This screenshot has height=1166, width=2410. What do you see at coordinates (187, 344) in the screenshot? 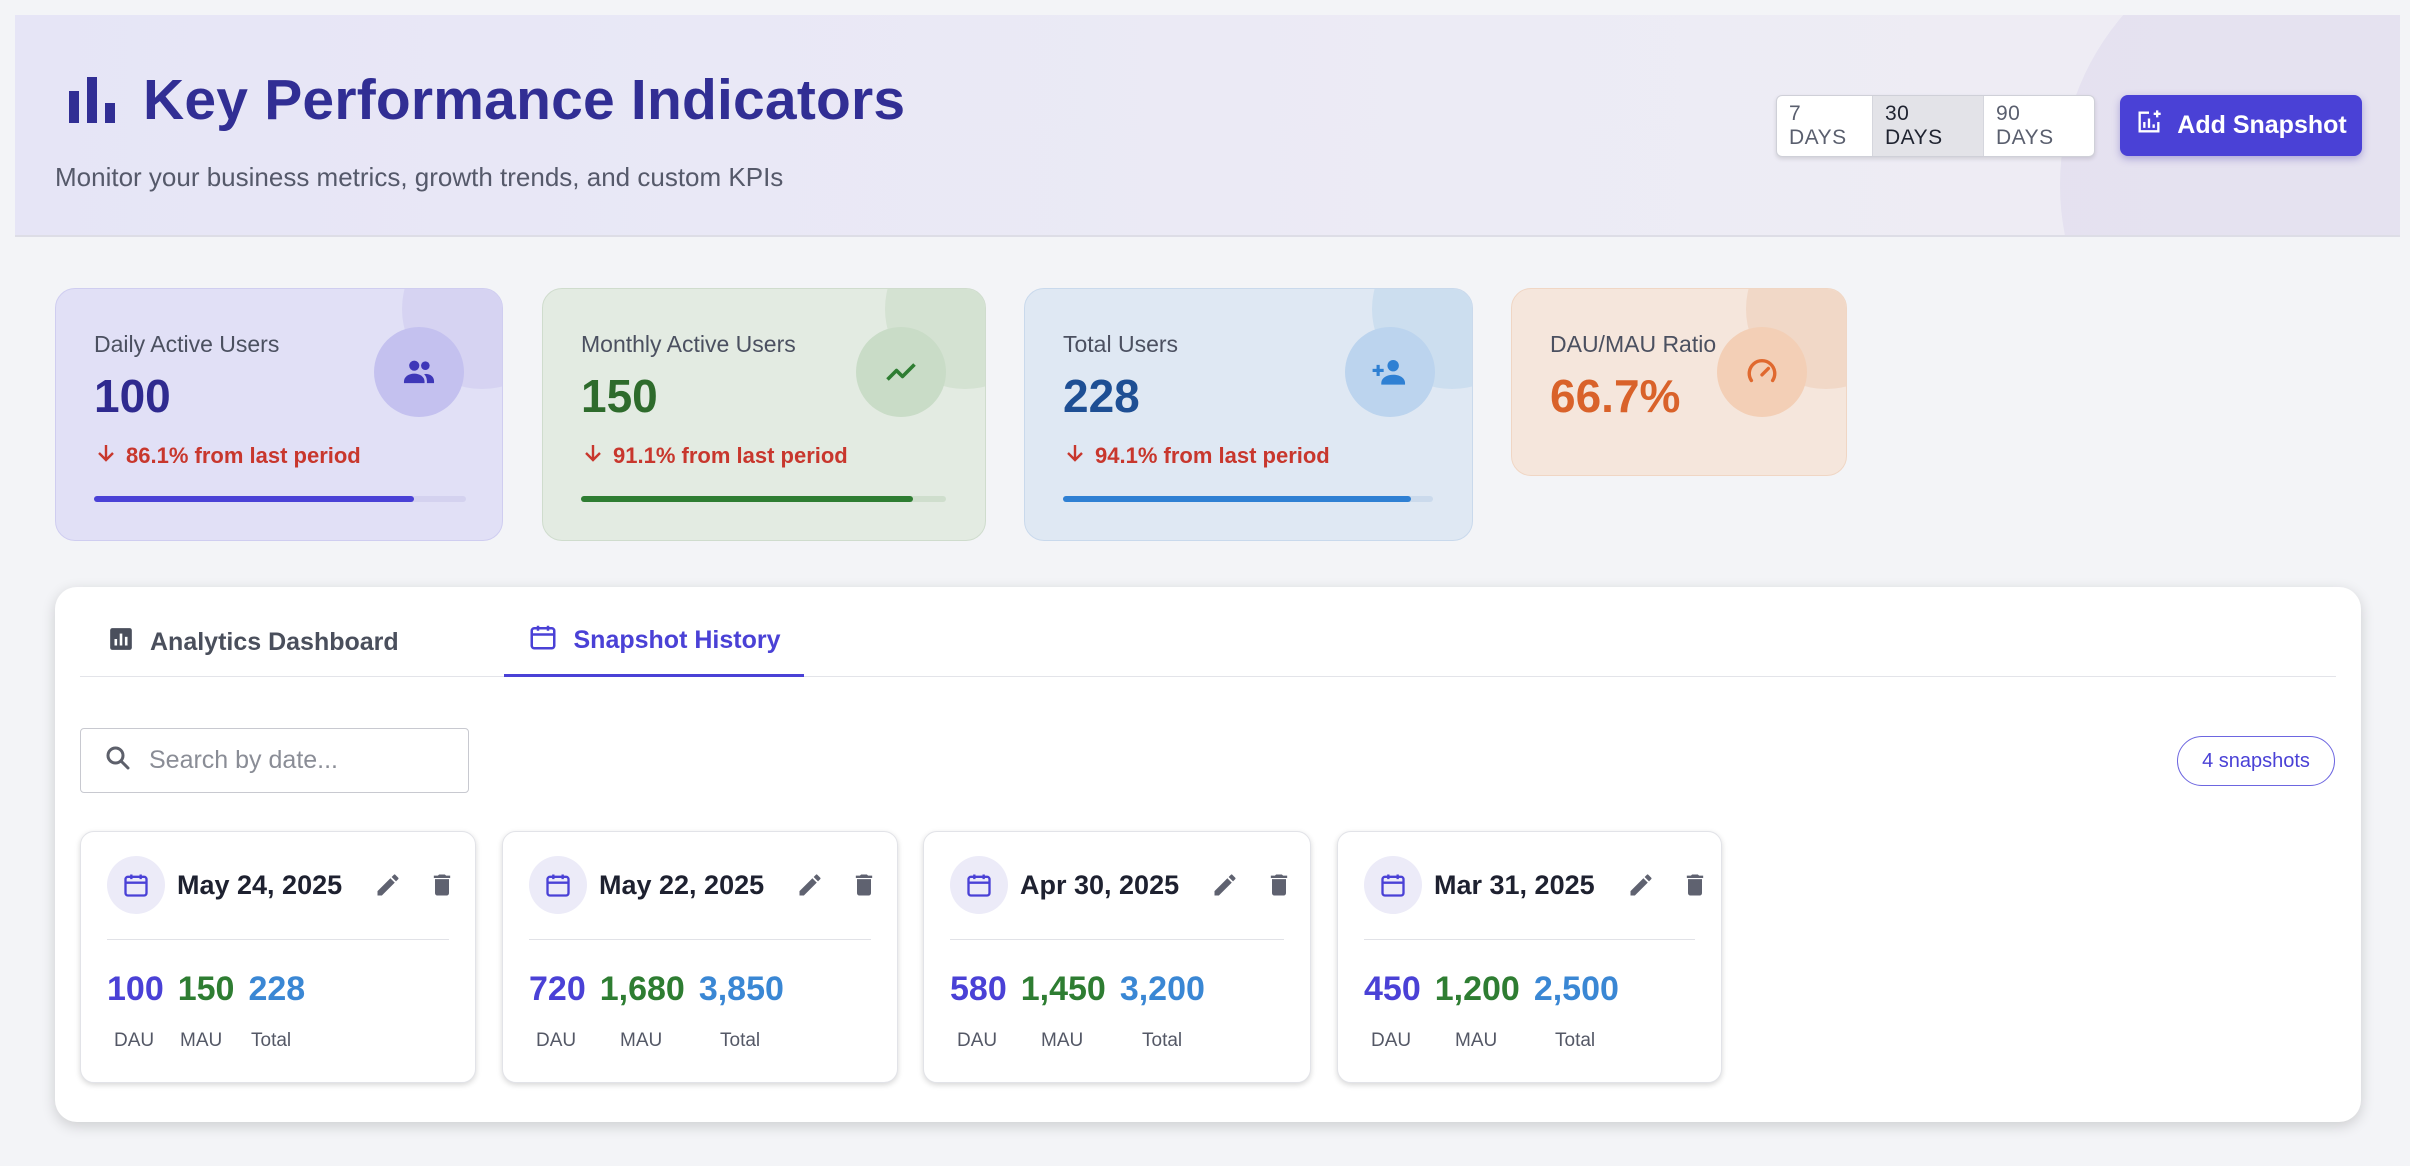
I see `kpi-label: Daily Active Users` at bounding box center [187, 344].